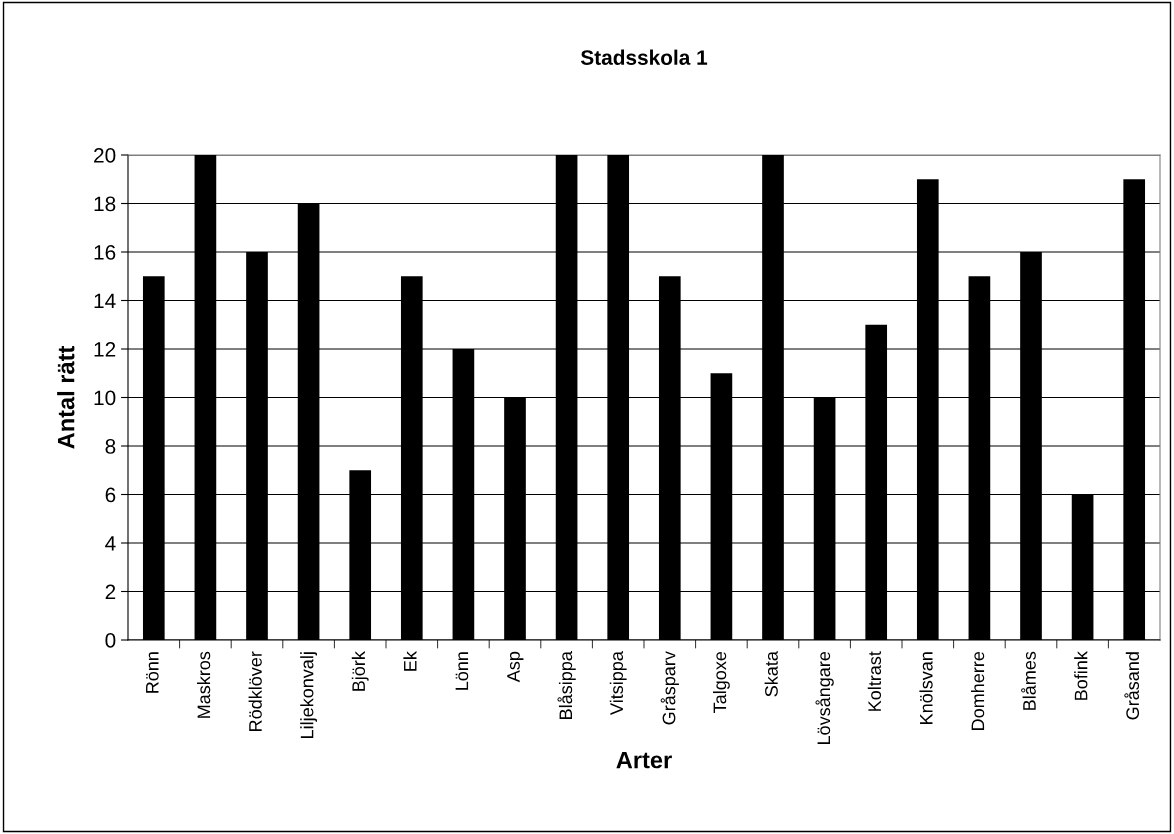  Describe the element at coordinates (309, 695) in the screenshot. I see `x-tick-label: Liljekonvalj` at that location.